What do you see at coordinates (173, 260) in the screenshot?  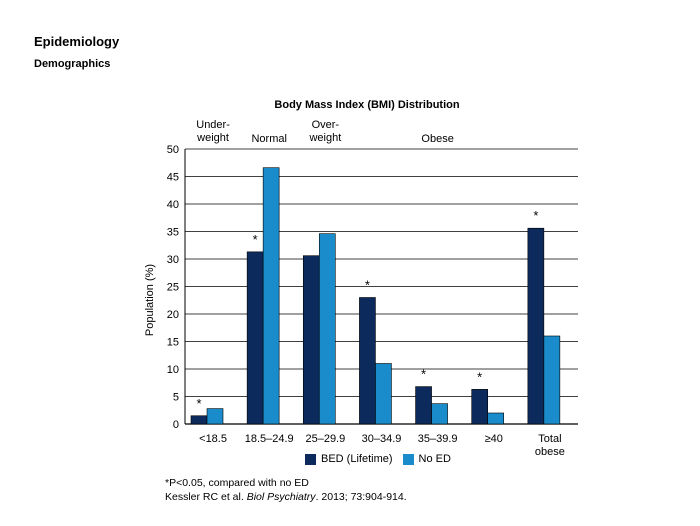 I see `y-tick-label-30: 30` at bounding box center [173, 260].